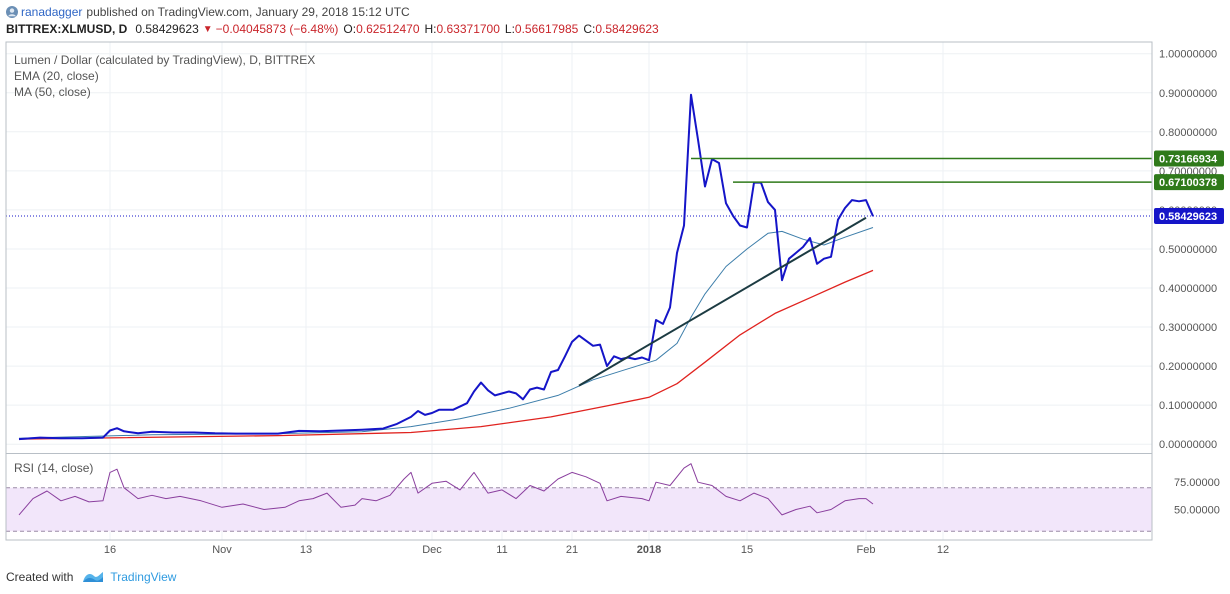 Image resolution: width=1230 pixels, height=594 pixels. Describe the element at coordinates (306, 550) in the screenshot. I see `x-tick-label-2: 13` at that location.